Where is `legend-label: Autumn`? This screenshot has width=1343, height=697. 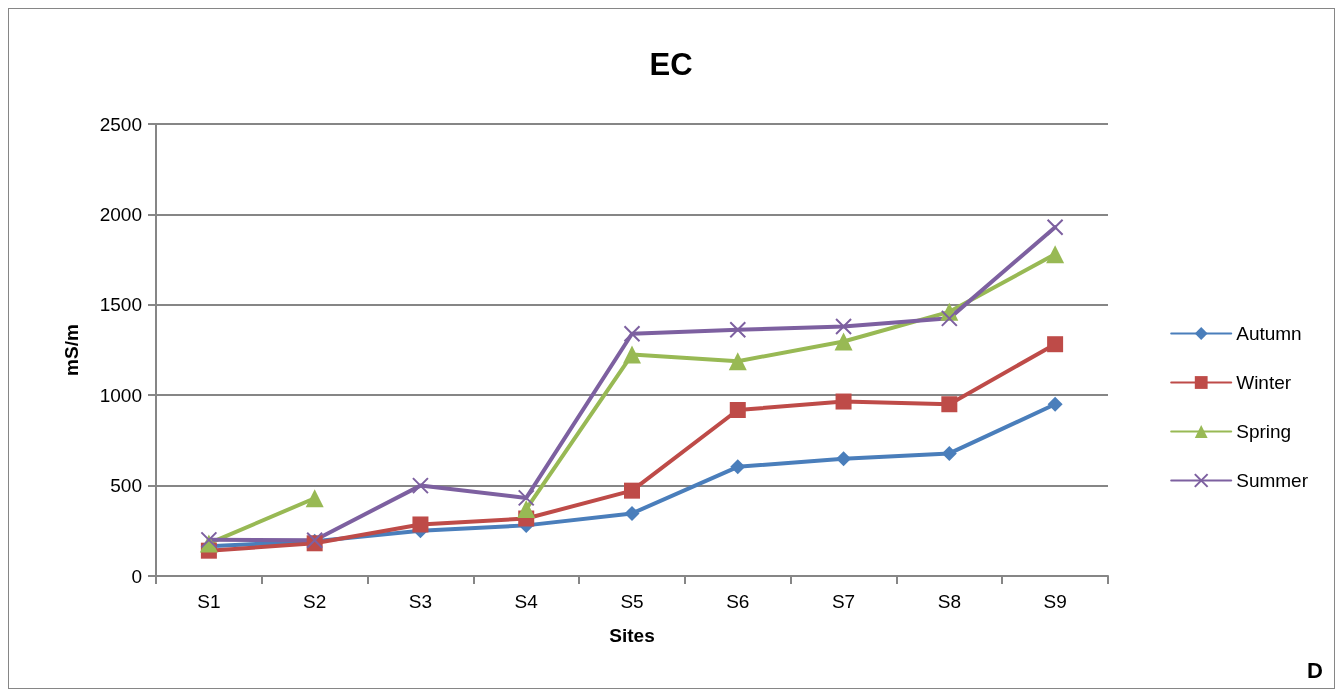 legend-label: Autumn is located at coordinates (1269, 333).